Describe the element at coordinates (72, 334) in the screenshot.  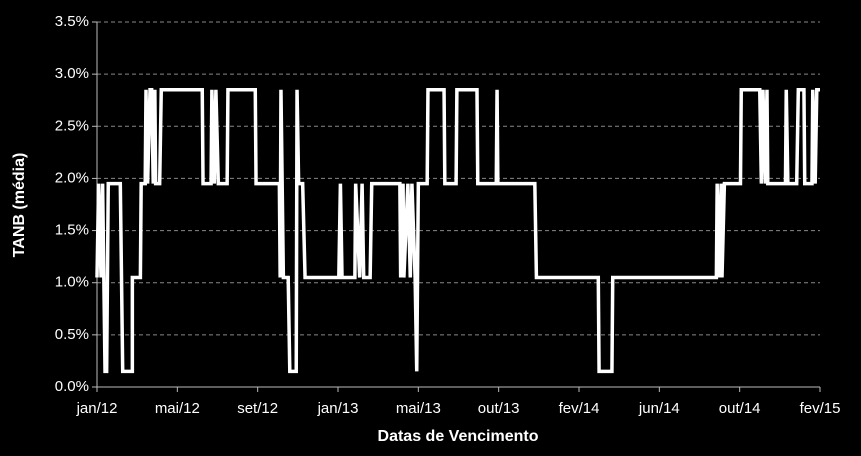
I see `y-tick-label: 0.5%` at that location.